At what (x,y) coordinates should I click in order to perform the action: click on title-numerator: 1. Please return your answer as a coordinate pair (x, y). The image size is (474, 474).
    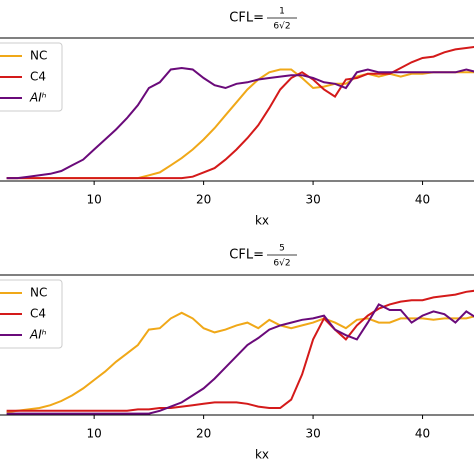
    Looking at the image, I should click on (282, 12).